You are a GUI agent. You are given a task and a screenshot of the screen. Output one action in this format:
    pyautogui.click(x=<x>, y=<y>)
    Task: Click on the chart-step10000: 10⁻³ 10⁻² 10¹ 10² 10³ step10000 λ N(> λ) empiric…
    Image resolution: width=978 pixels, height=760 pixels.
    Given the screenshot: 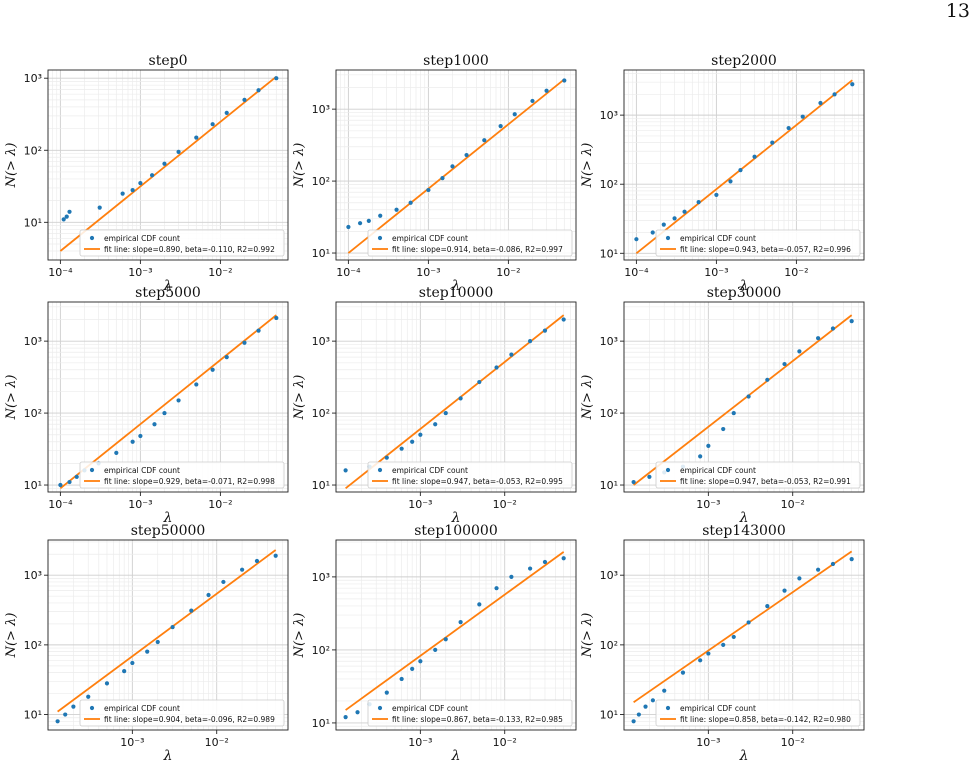 What is the action you would take?
    pyautogui.click(x=434, y=405)
    